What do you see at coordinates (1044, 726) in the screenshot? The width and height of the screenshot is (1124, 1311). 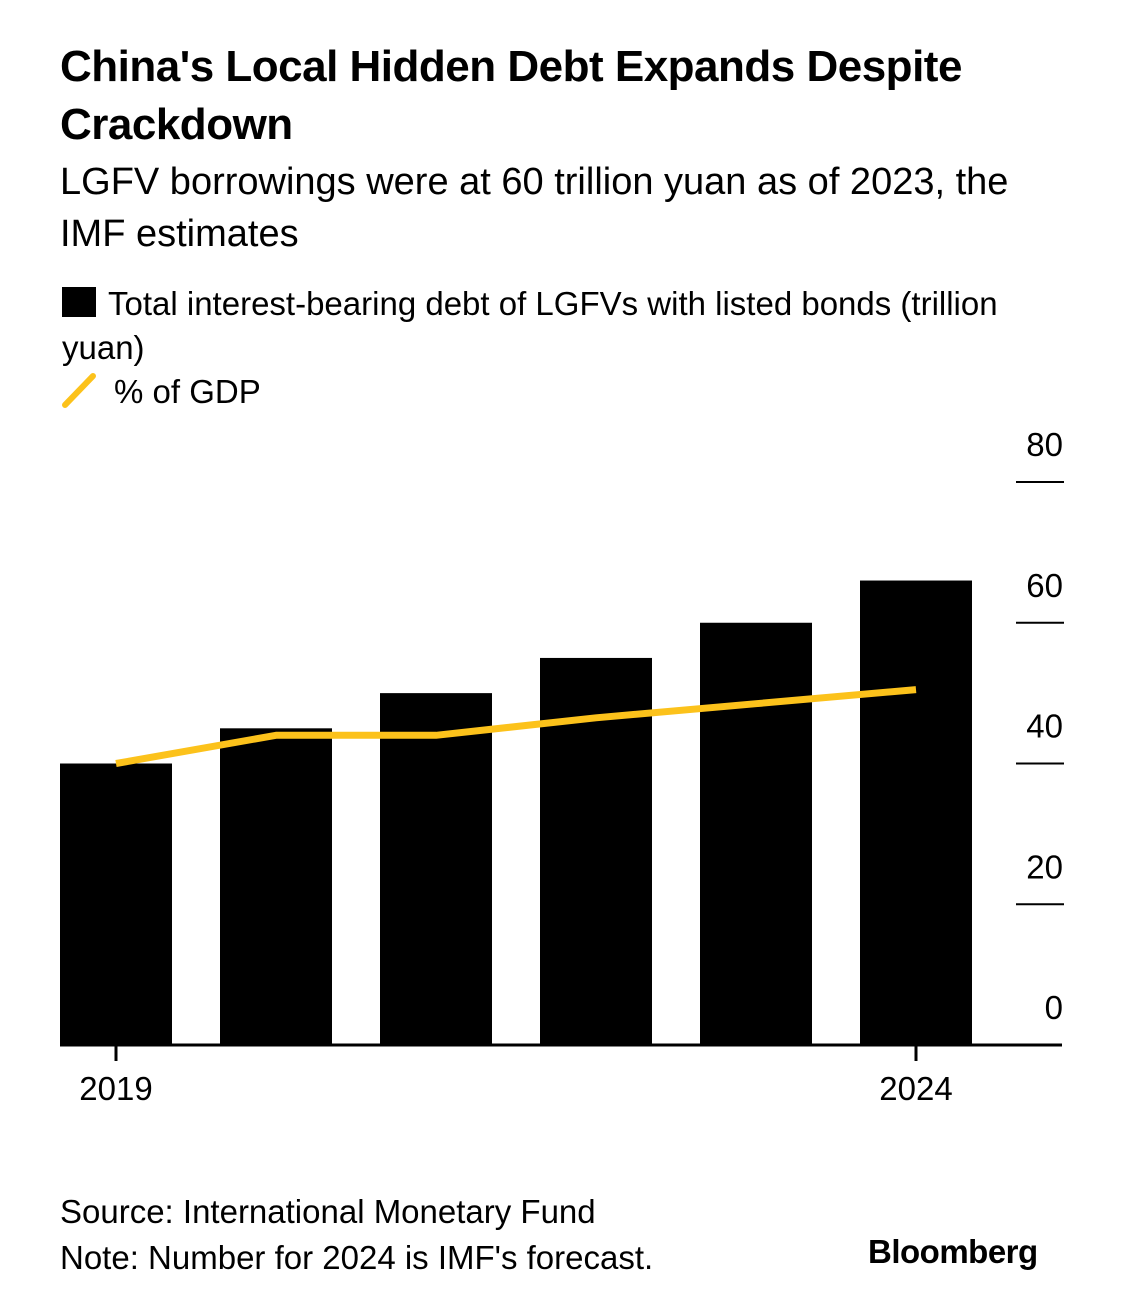 I see `y-tick-label-40: 40` at bounding box center [1044, 726].